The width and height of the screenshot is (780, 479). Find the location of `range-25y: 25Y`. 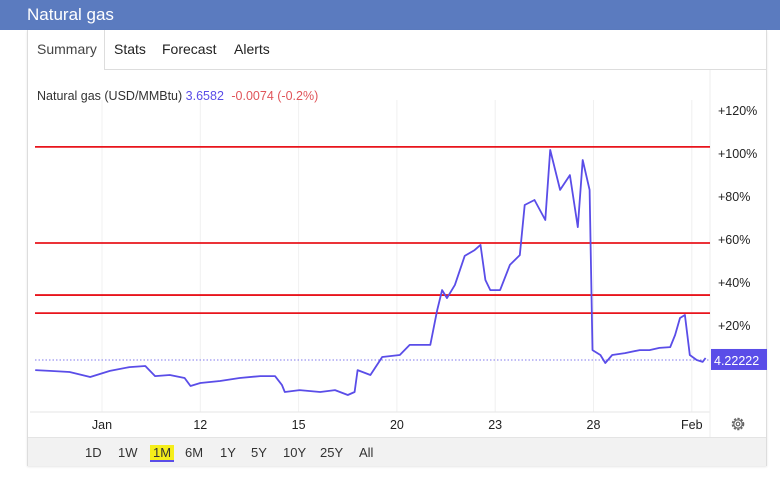

range-25y: 25Y is located at coordinates (332, 452).